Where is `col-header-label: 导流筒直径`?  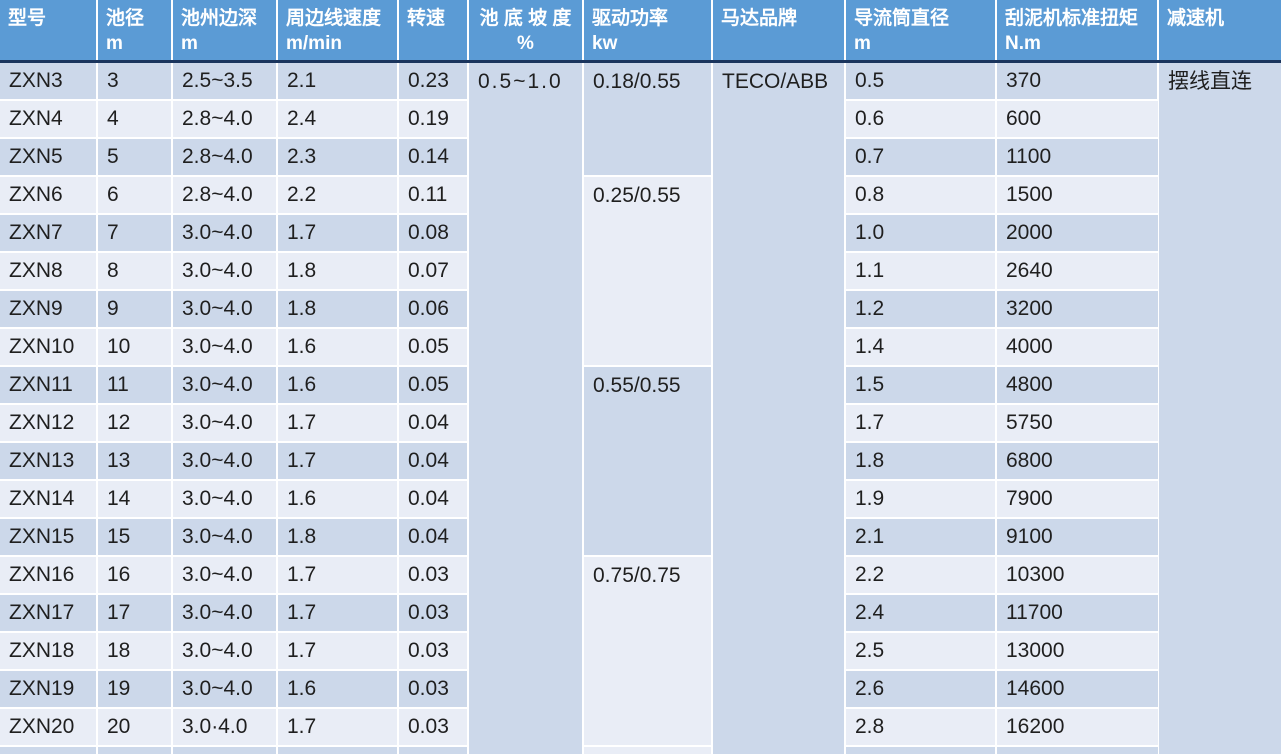 col-header-label: 导流筒直径 is located at coordinates (902, 18).